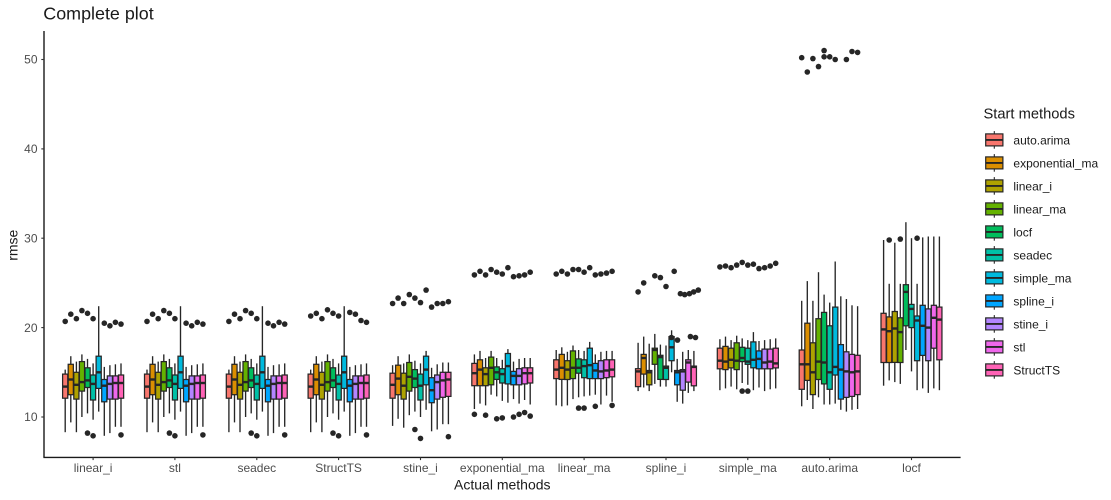 This screenshot has width=1111, height=500. What do you see at coordinates (31, 149) in the screenshot?
I see `svg-text: 40` at bounding box center [31, 149].